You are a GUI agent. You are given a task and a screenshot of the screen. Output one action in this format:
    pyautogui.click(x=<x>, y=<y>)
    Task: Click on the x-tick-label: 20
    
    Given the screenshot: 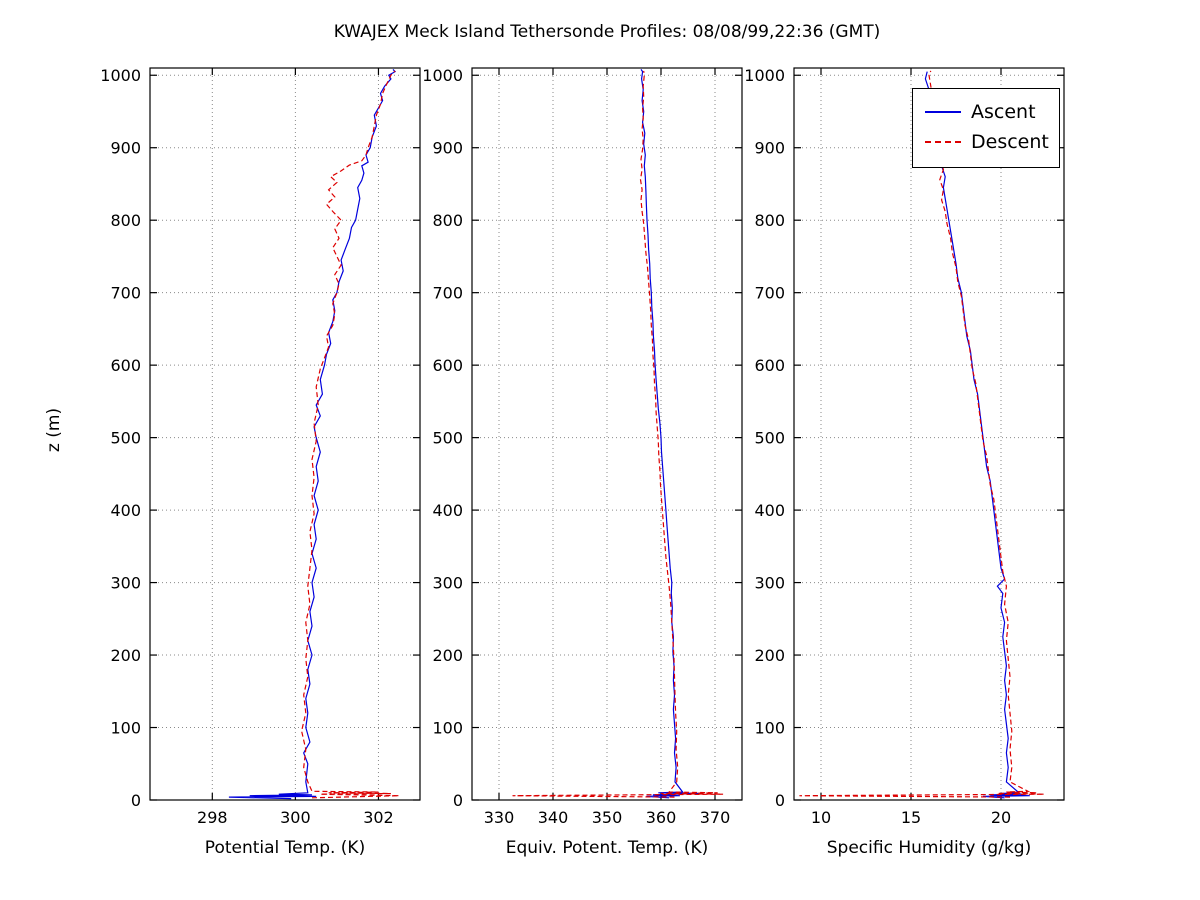 What is the action you would take?
    pyautogui.click(x=1001, y=817)
    